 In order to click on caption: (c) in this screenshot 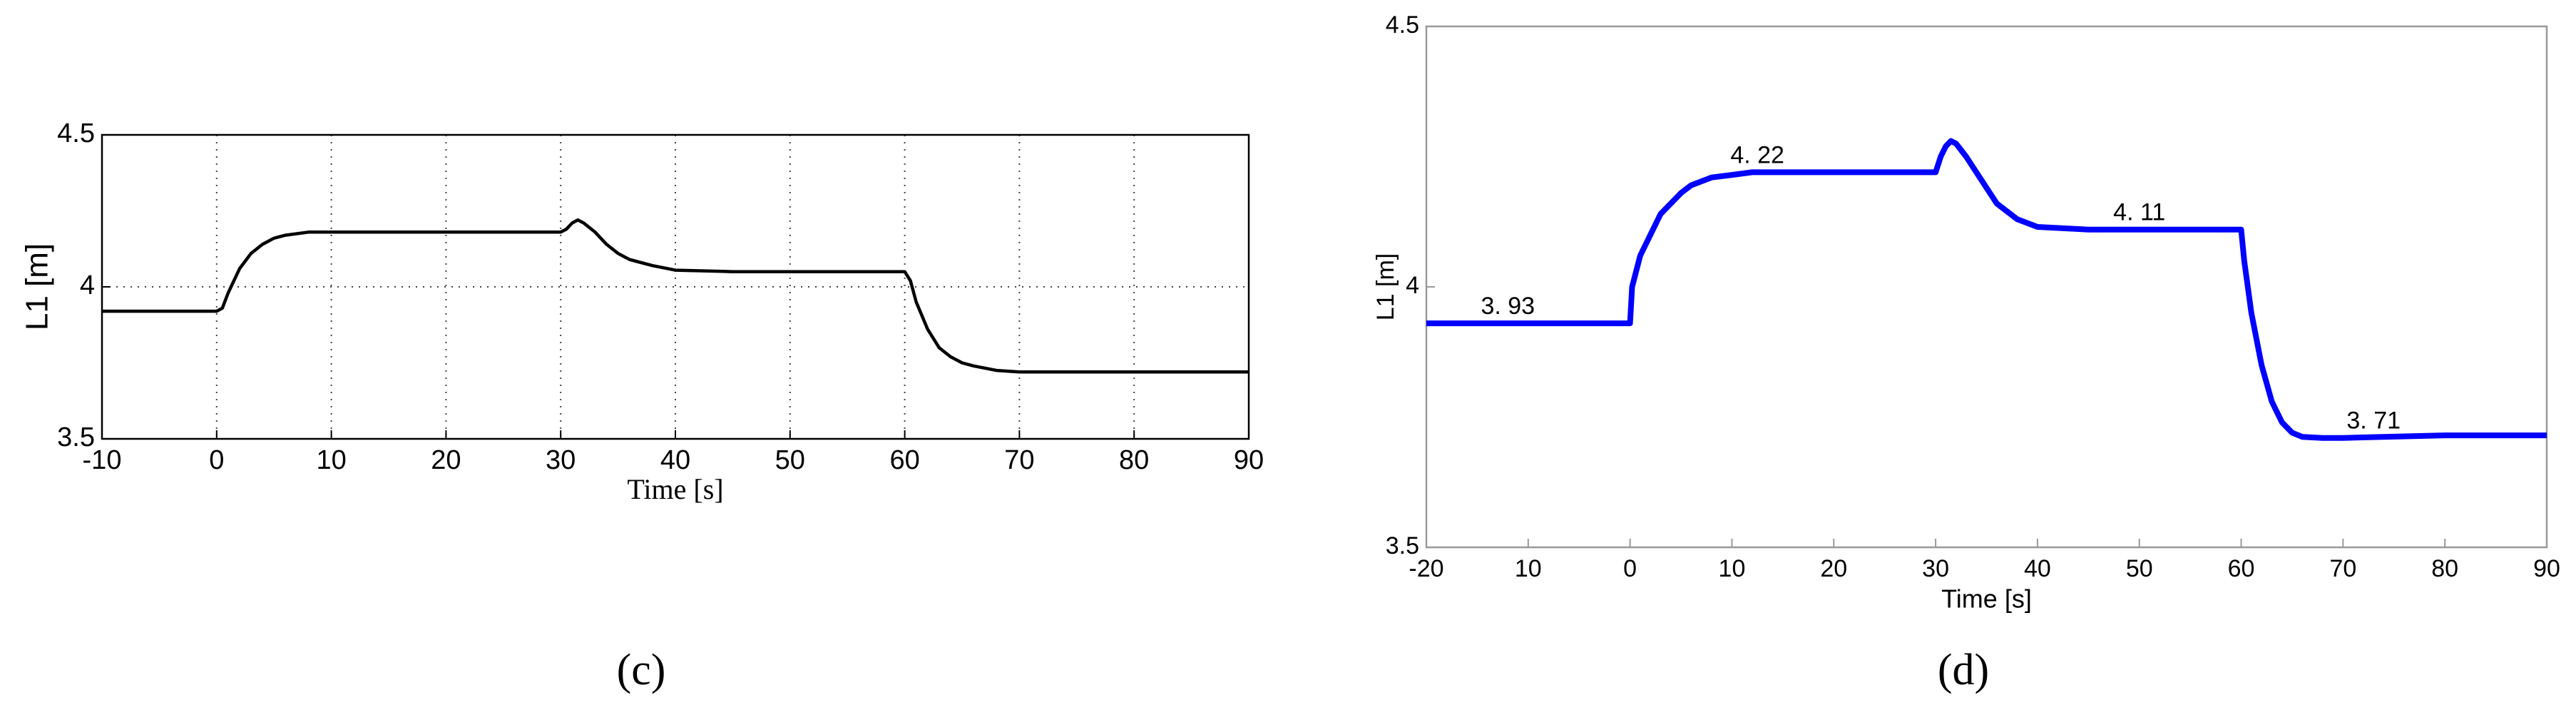, I will do `click(641, 670)`.